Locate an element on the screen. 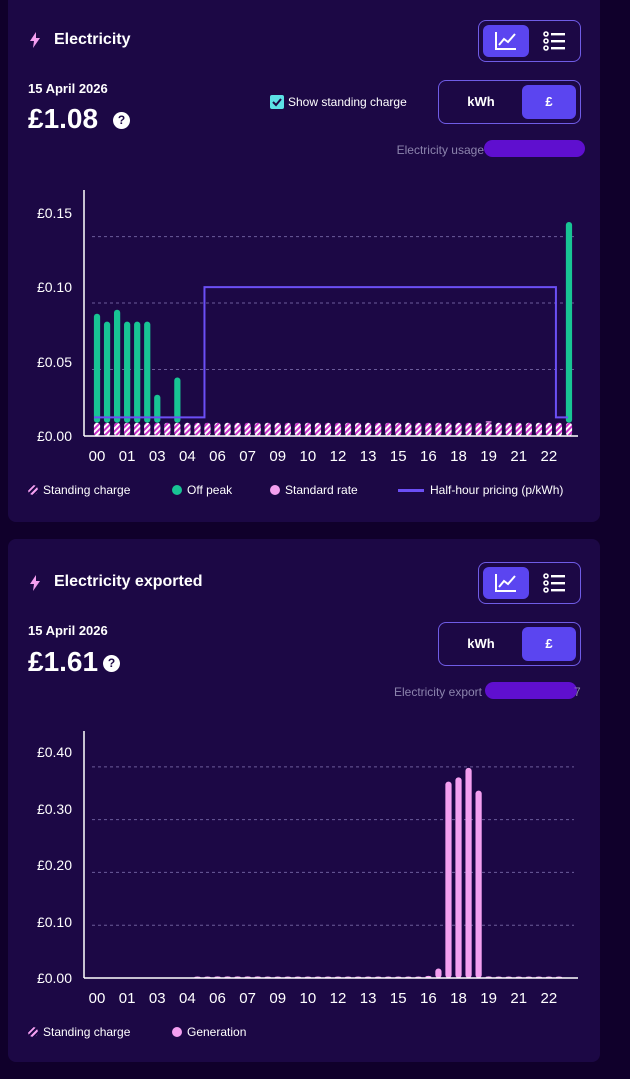 The height and width of the screenshot is (1079, 630). x-tick-label: 18 is located at coordinates (458, 456).